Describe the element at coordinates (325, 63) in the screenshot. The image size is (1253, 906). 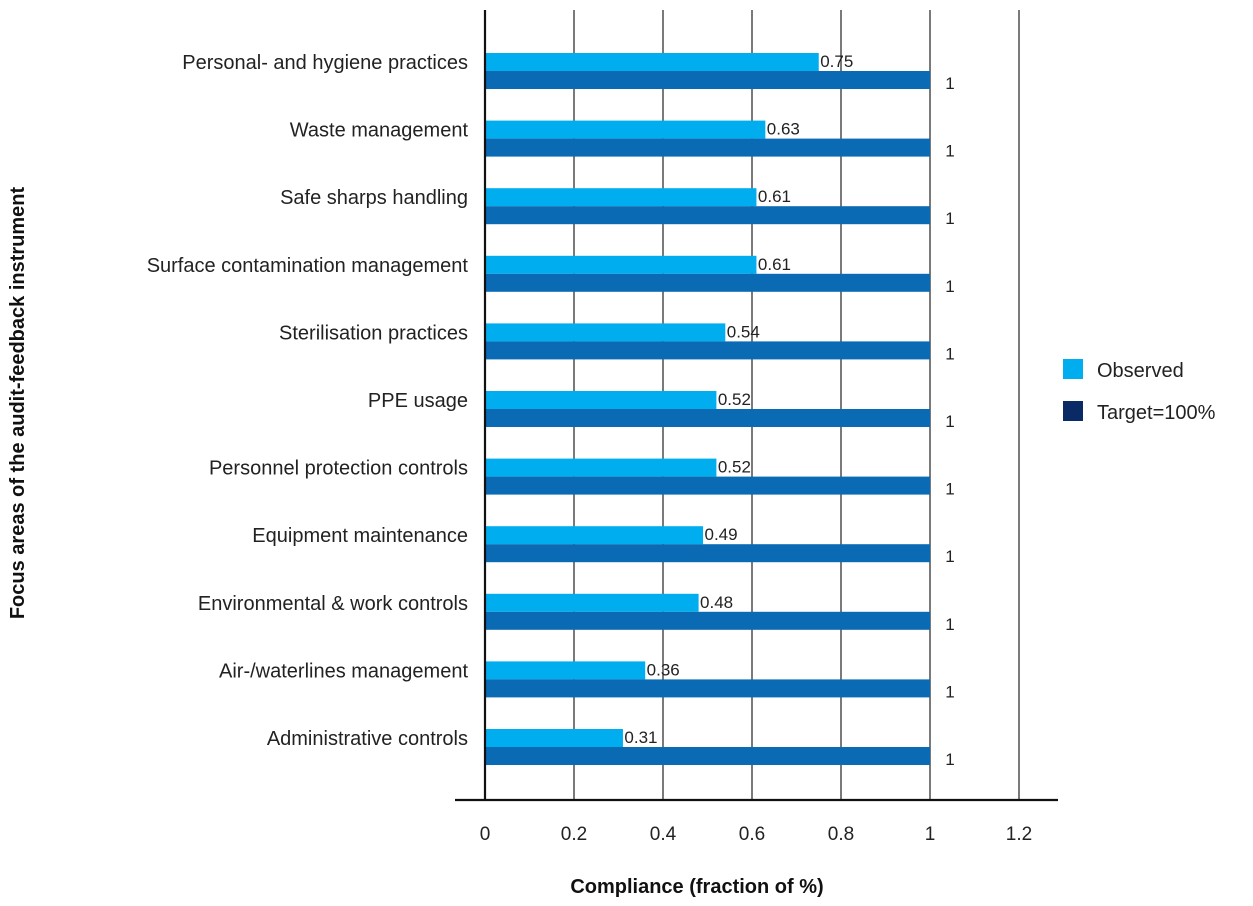
I see `category-label: Personal- and hygiene practices` at that location.